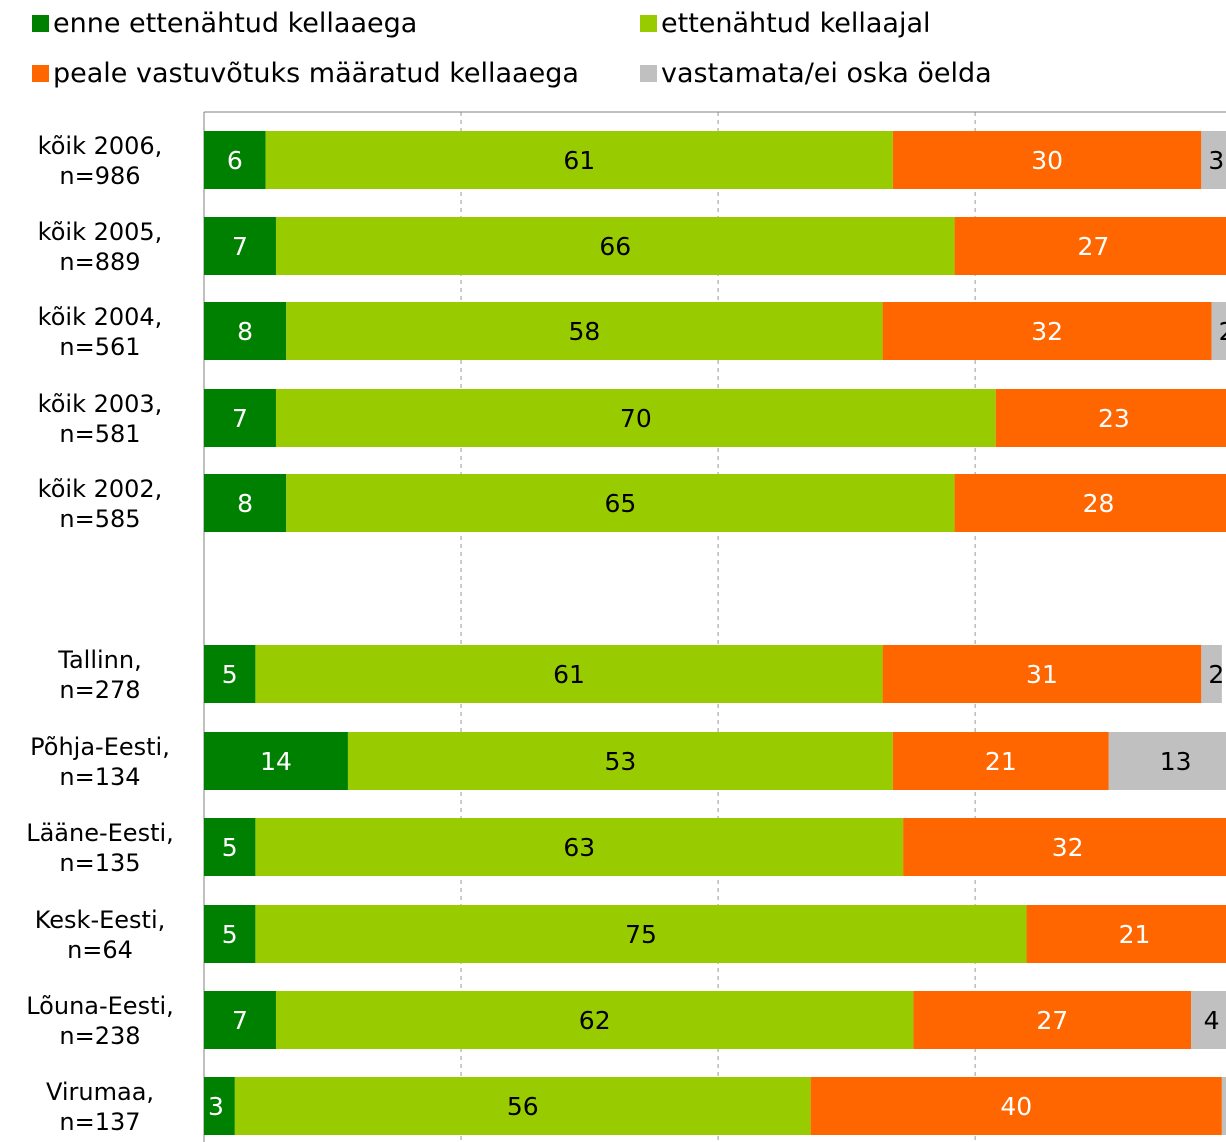  Describe the element at coordinates (100, 1021) in the screenshot. I see `category-label: Lõuna-Eesti, n=238` at that location.